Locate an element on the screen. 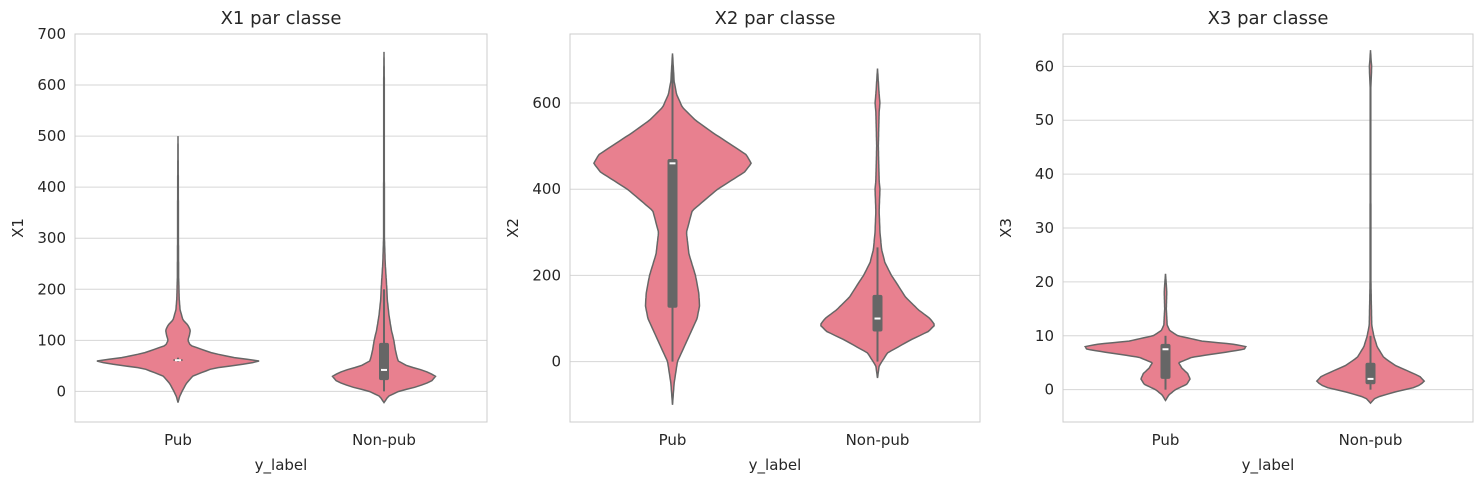 The image size is (1483, 484). violin-pub is located at coordinates (178, 269).